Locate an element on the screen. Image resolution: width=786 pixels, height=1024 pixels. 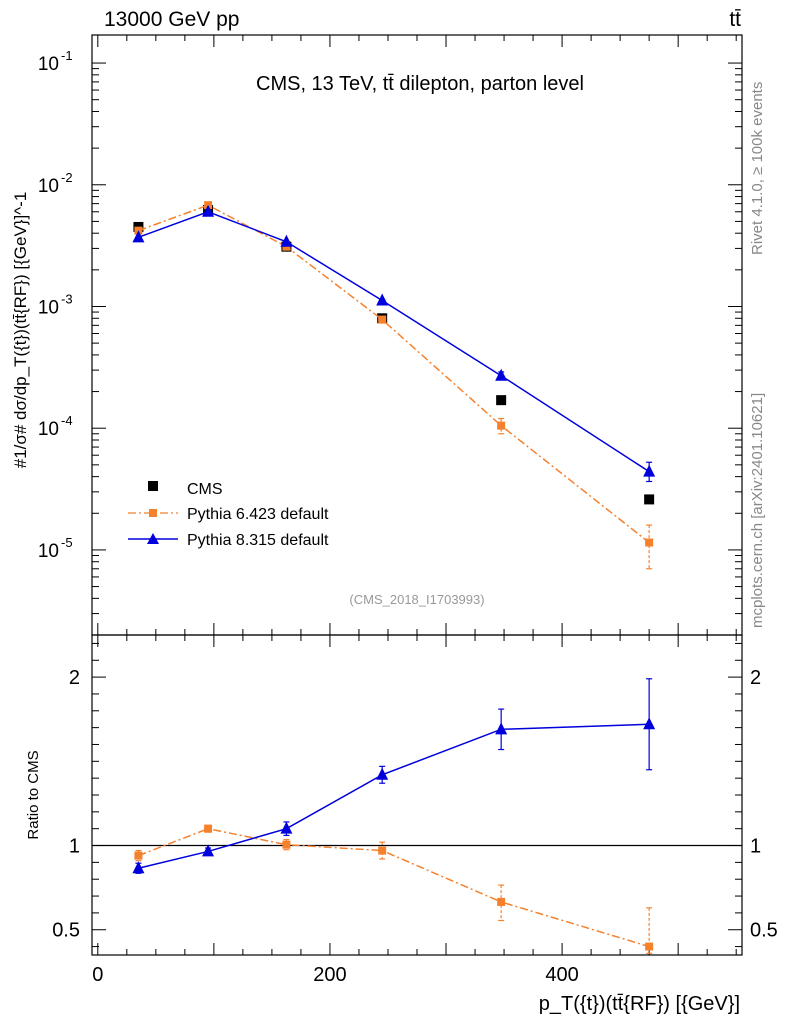
ratio-y-tick-label: 2 is located at coordinates (74, 678).